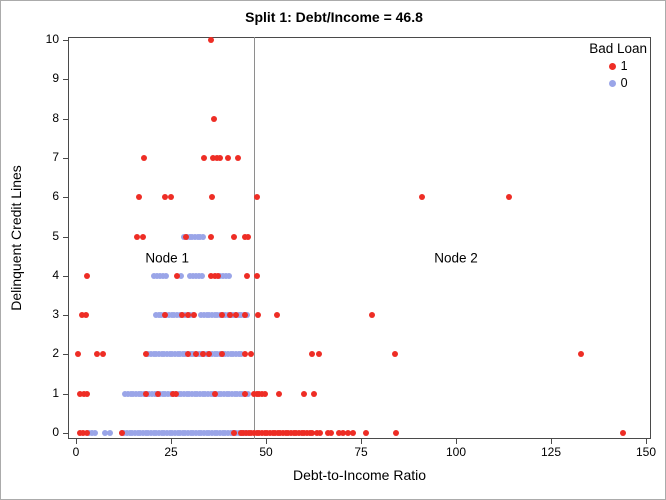  Describe the element at coordinates (618, 48) in the screenshot. I see `legend-title: Bad Loan` at that location.